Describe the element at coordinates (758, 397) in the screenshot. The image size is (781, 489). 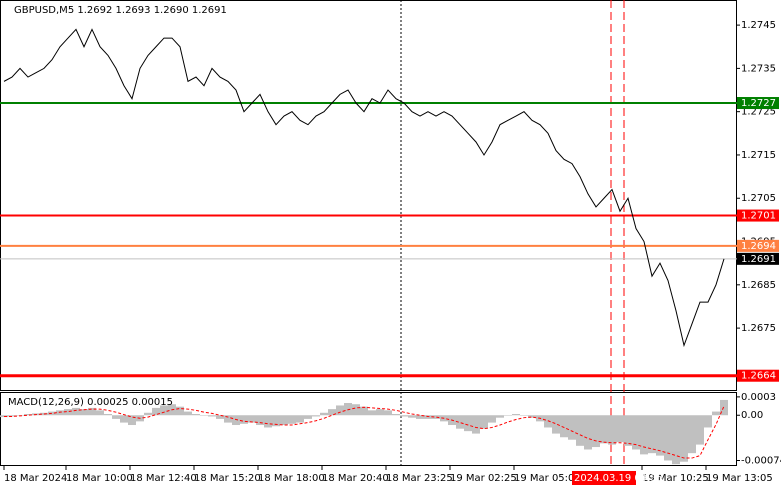
I see `y-tick-label: 0.0003` at that location.